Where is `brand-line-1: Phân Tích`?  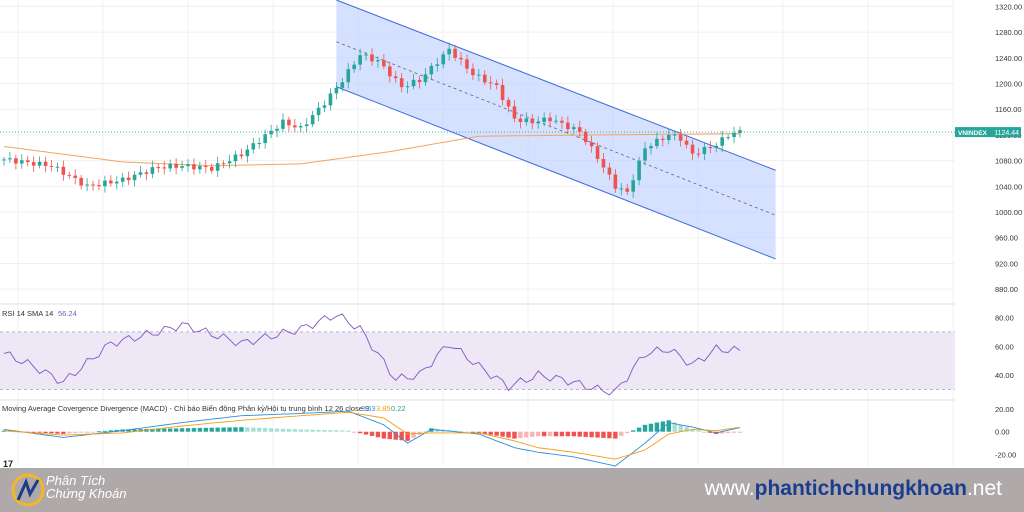
brand-line-1: Phân Tích is located at coordinates (76, 480).